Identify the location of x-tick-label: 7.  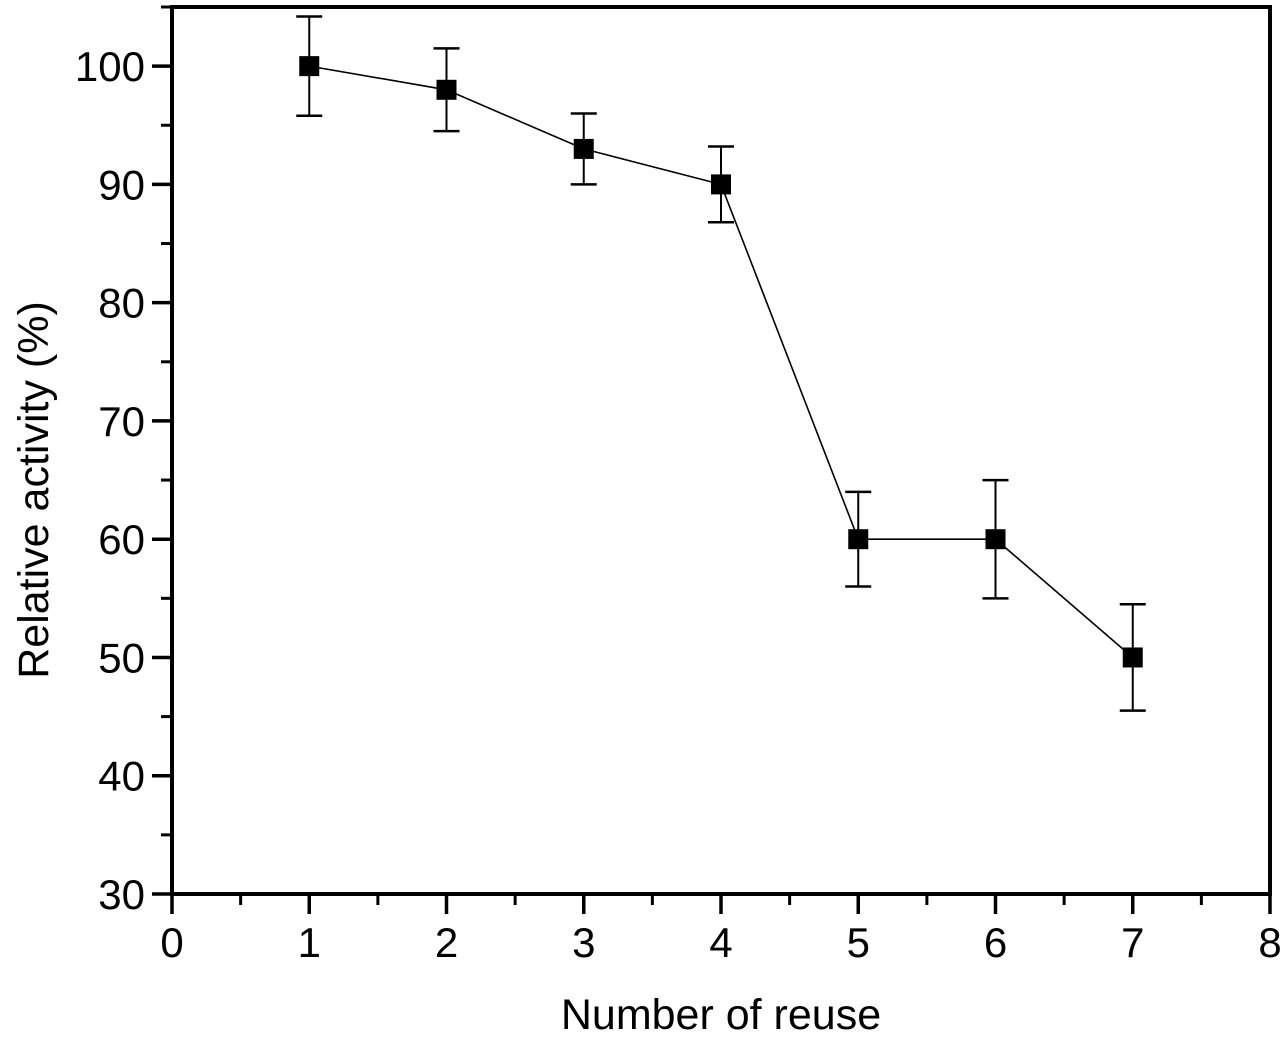
(1132, 942).